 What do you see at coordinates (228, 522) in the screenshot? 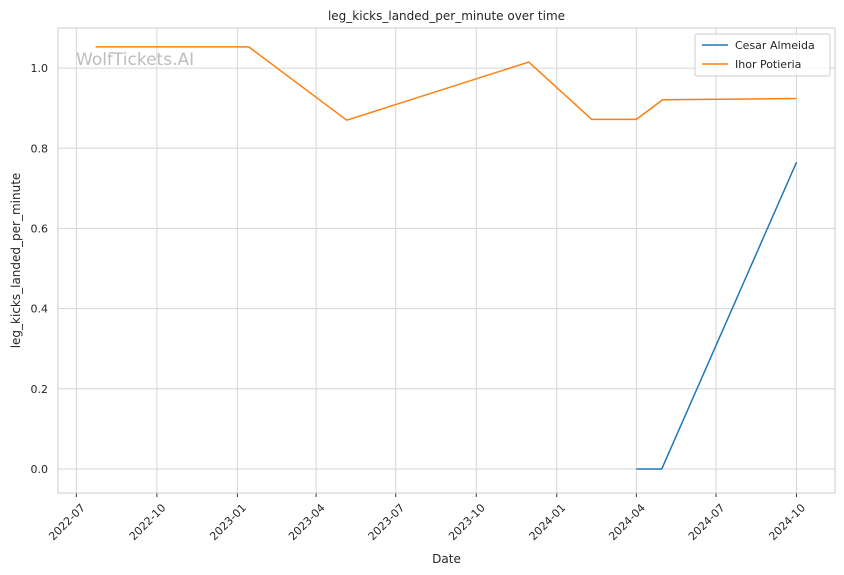
I see `x-tick-label: 2023-01` at bounding box center [228, 522].